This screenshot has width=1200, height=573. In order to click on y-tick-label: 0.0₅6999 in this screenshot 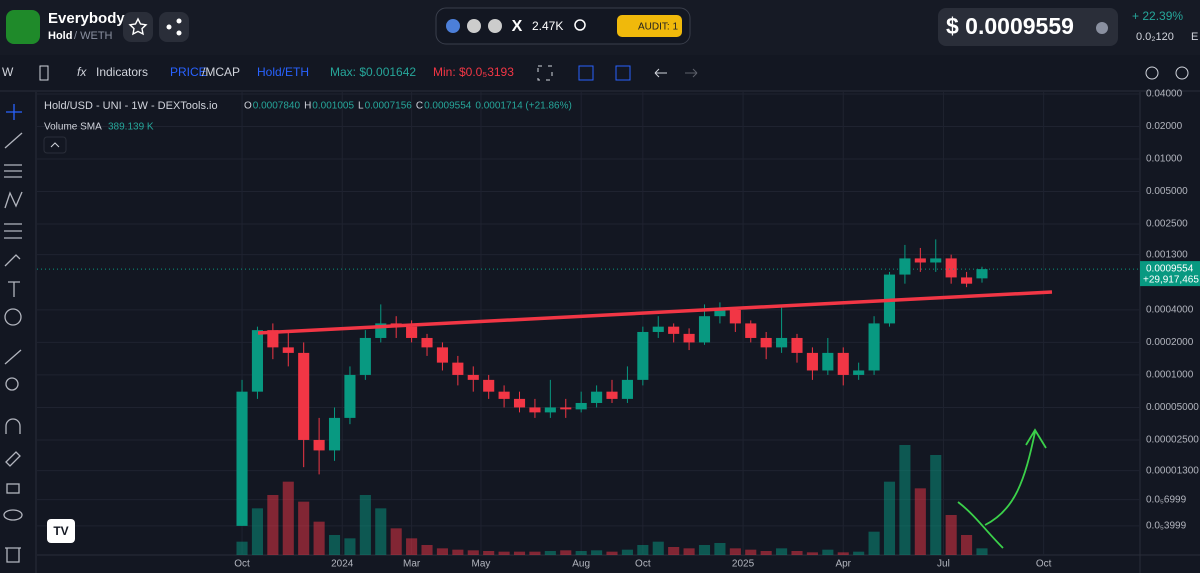, I will do `click(1166, 499)`.